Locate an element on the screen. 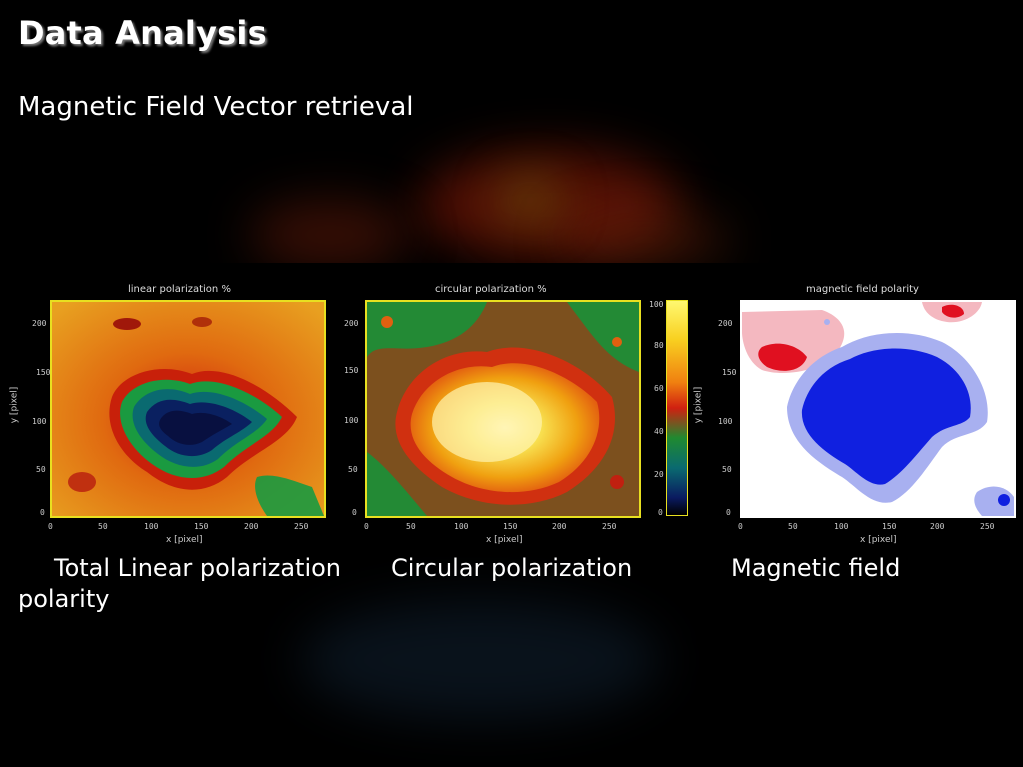 The width and height of the screenshot is (1023, 767). plot-title: magnetic field polarity is located at coordinates (862, 289).